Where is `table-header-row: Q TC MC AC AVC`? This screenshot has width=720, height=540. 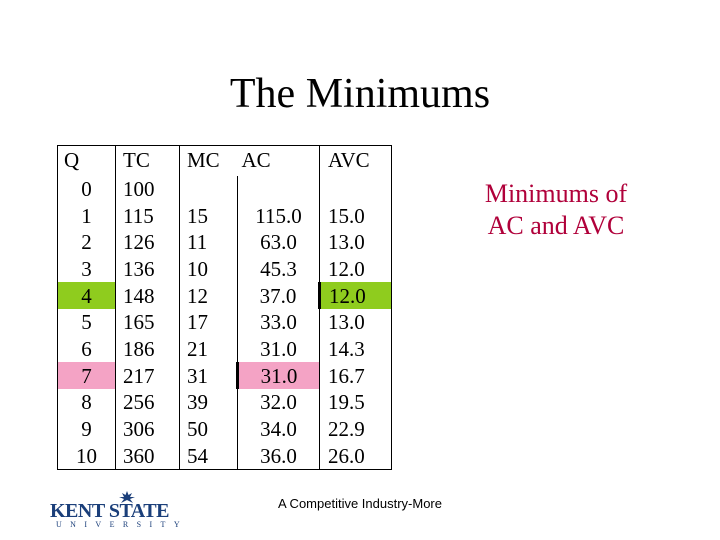
table-header-row: Q TC MC AC AVC is located at coordinates (224, 160).